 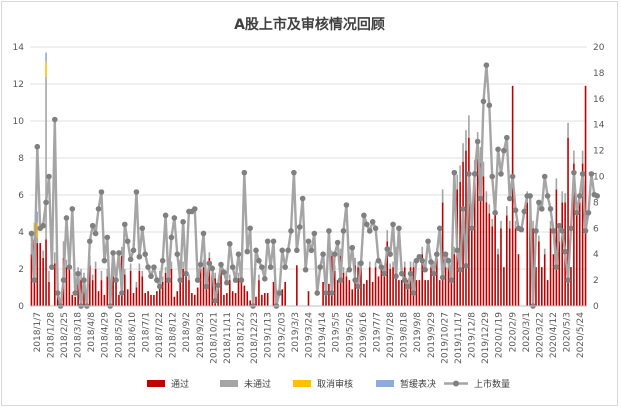 What do you see at coordinates (596, 203) in the screenshot?
I see `y-right-tick-label: 8` at bounding box center [596, 203].